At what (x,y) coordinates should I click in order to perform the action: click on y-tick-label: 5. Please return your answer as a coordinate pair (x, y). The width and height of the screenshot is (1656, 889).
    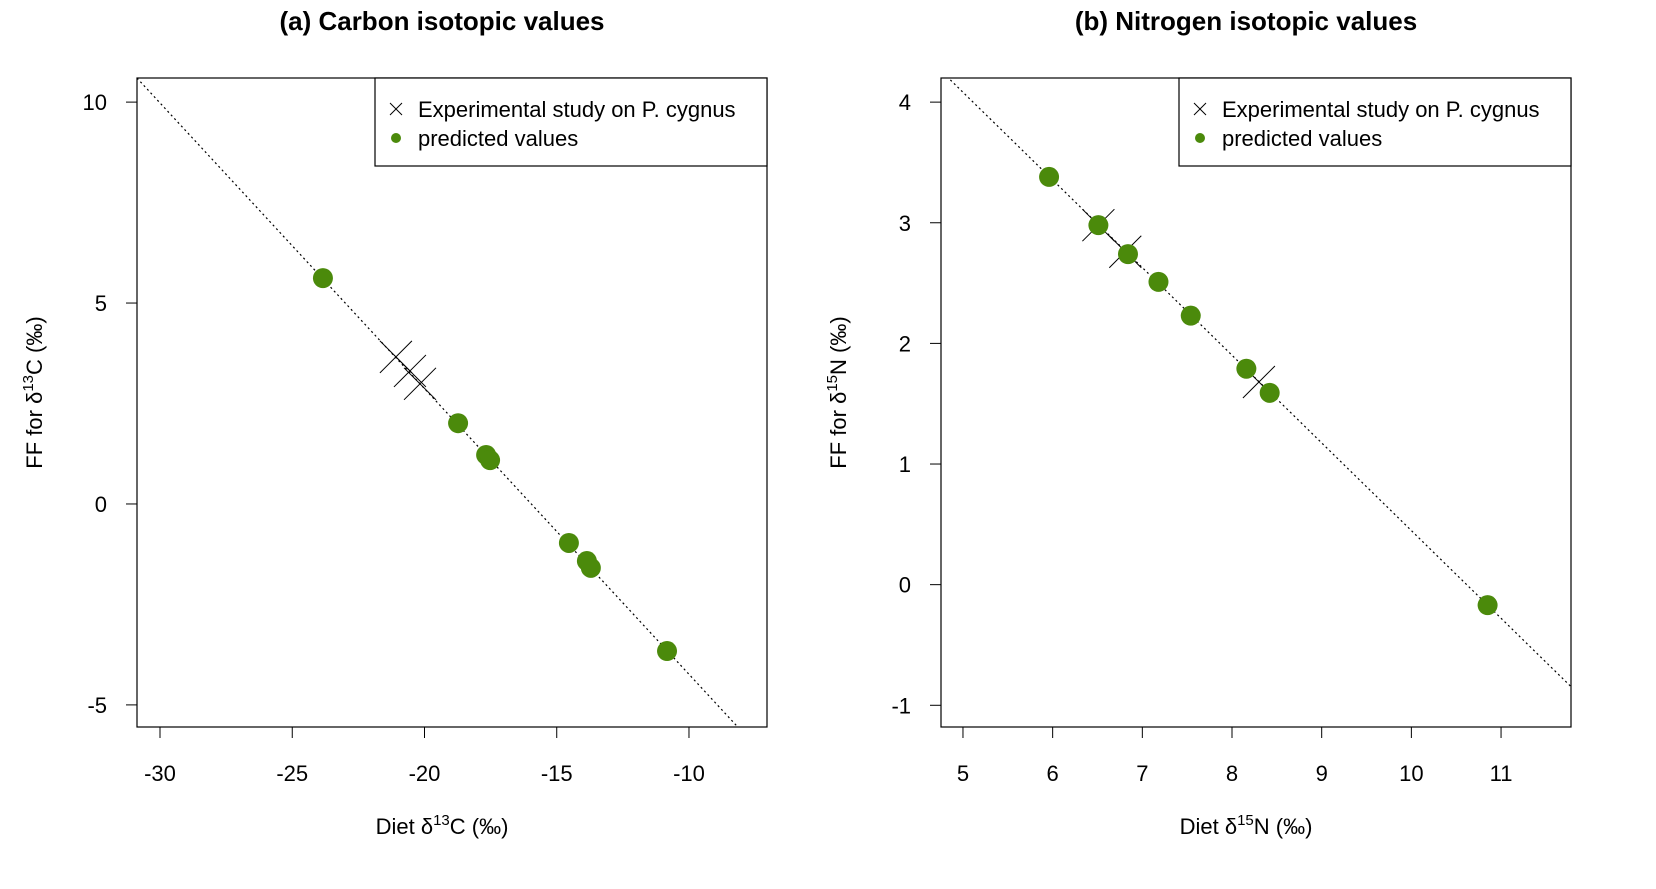
    Looking at the image, I should click on (101, 303).